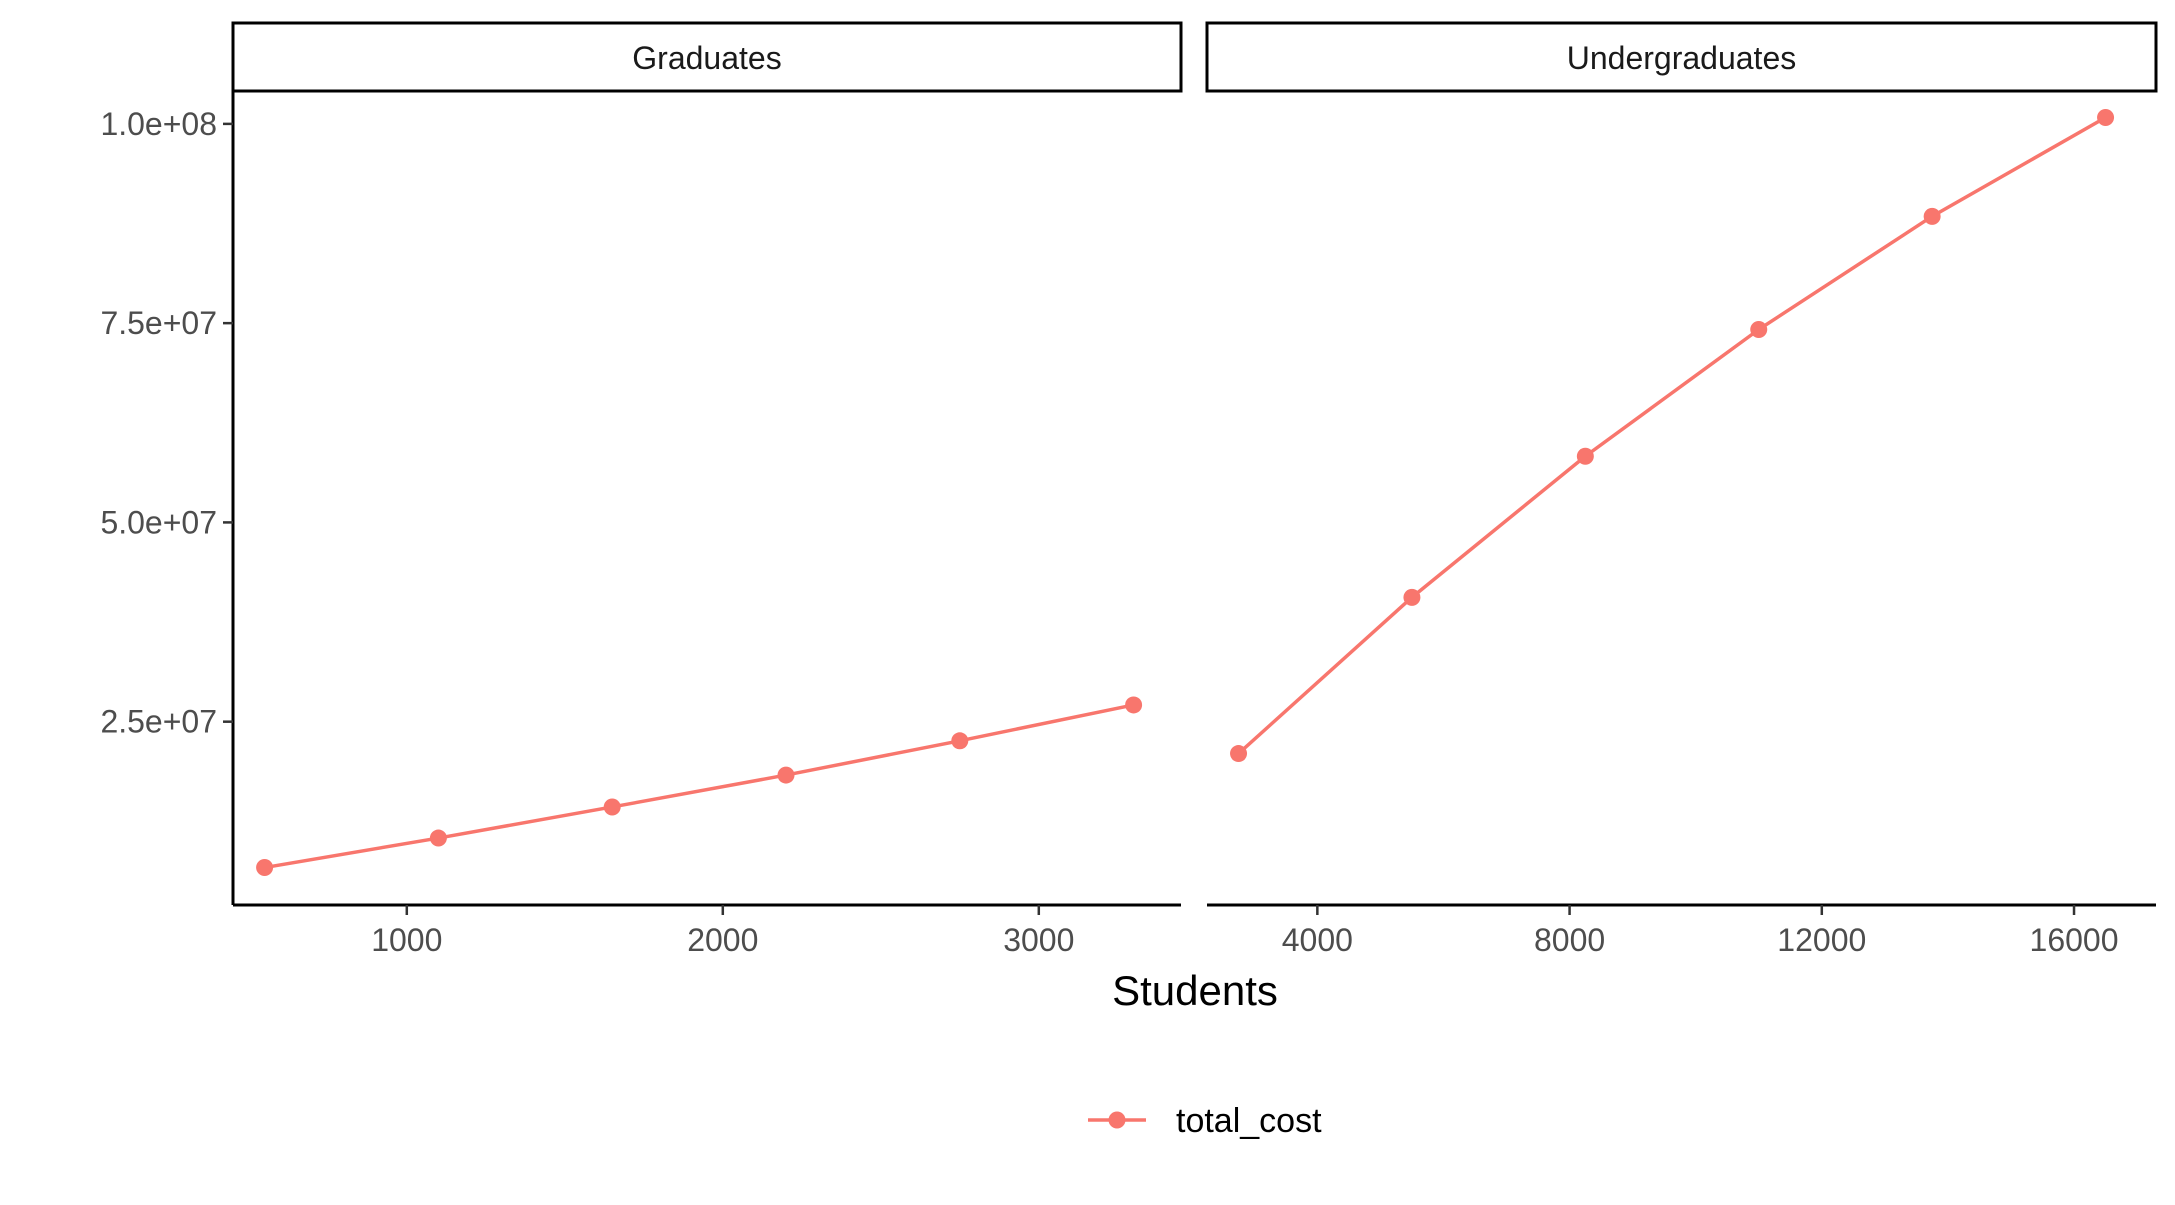  What do you see at coordinates (1821, 940) in the screenshot?
I see `x-tick-label: 12000` at bounding box center [1821, 940].